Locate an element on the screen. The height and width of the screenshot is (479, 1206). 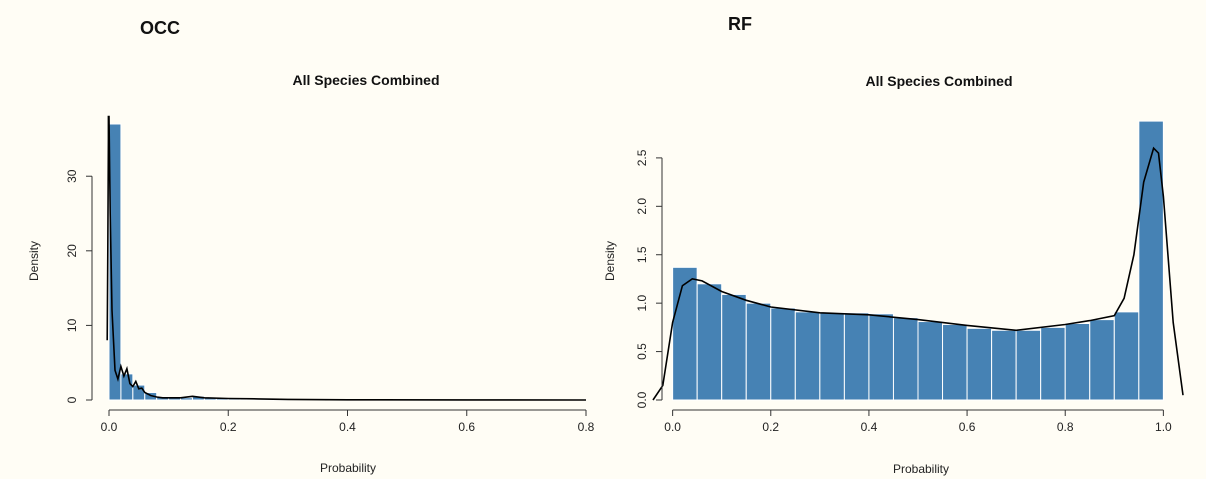
y-tick-label: 10 is located at coordinates (72, 325).